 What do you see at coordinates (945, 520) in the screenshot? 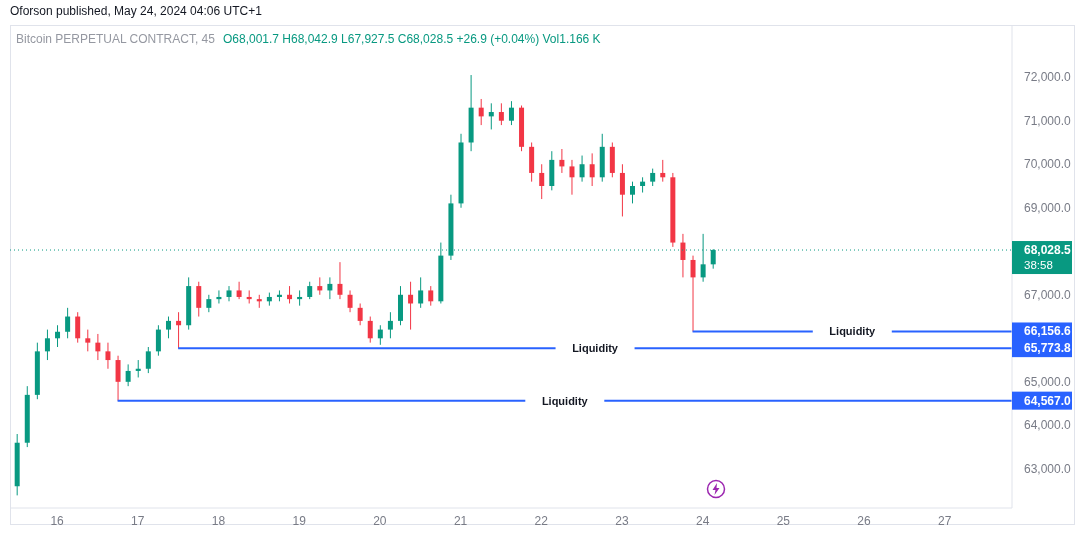
I see `x-tick-label: 27` at bounding box center [945, 520].